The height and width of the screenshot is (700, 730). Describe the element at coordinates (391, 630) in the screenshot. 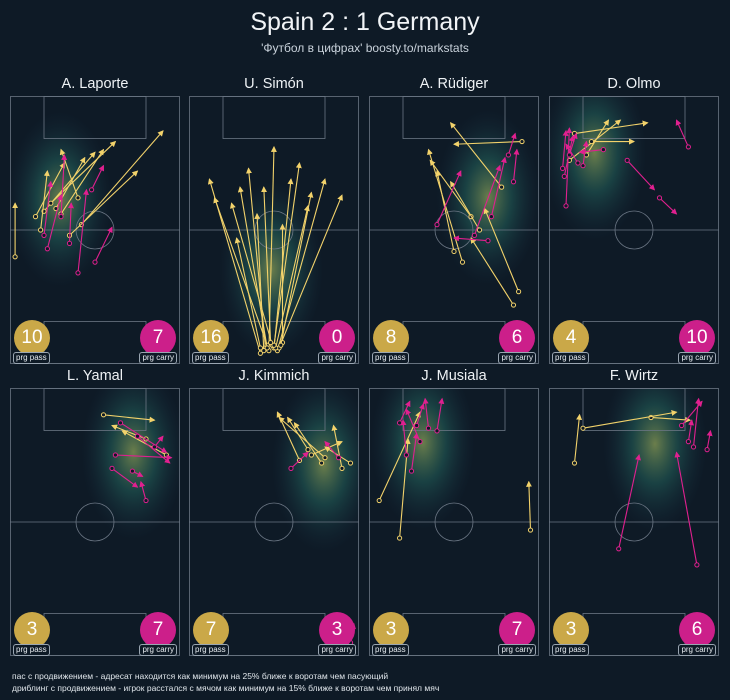

I see `prg-pass-count: 3` at that location.